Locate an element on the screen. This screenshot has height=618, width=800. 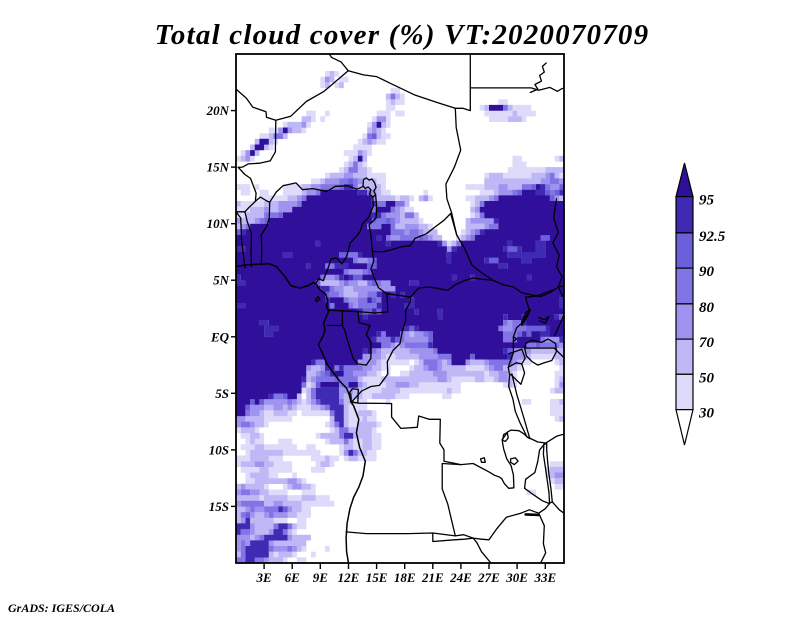
svg-text: 5N is located at coordinates (221, 280).